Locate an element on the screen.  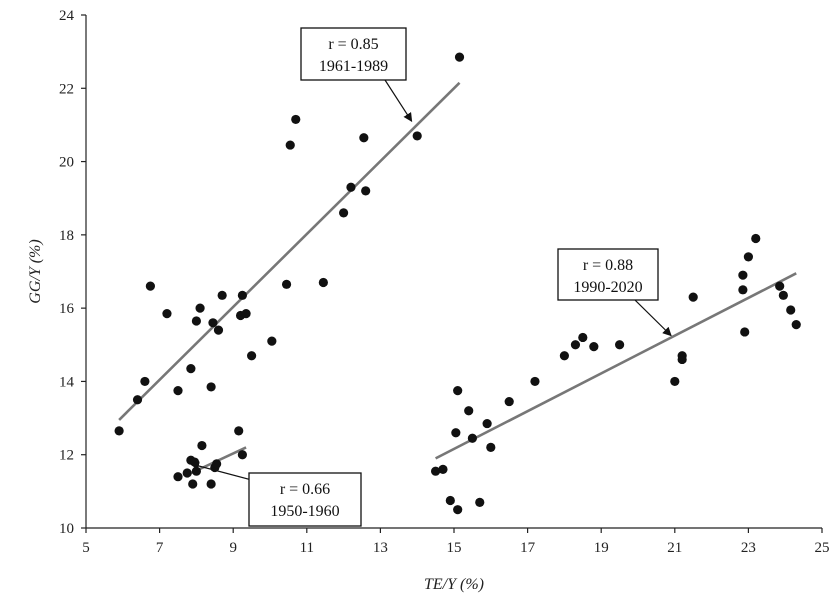
y-tick-label: 18 is located at coordinates (66, 236).